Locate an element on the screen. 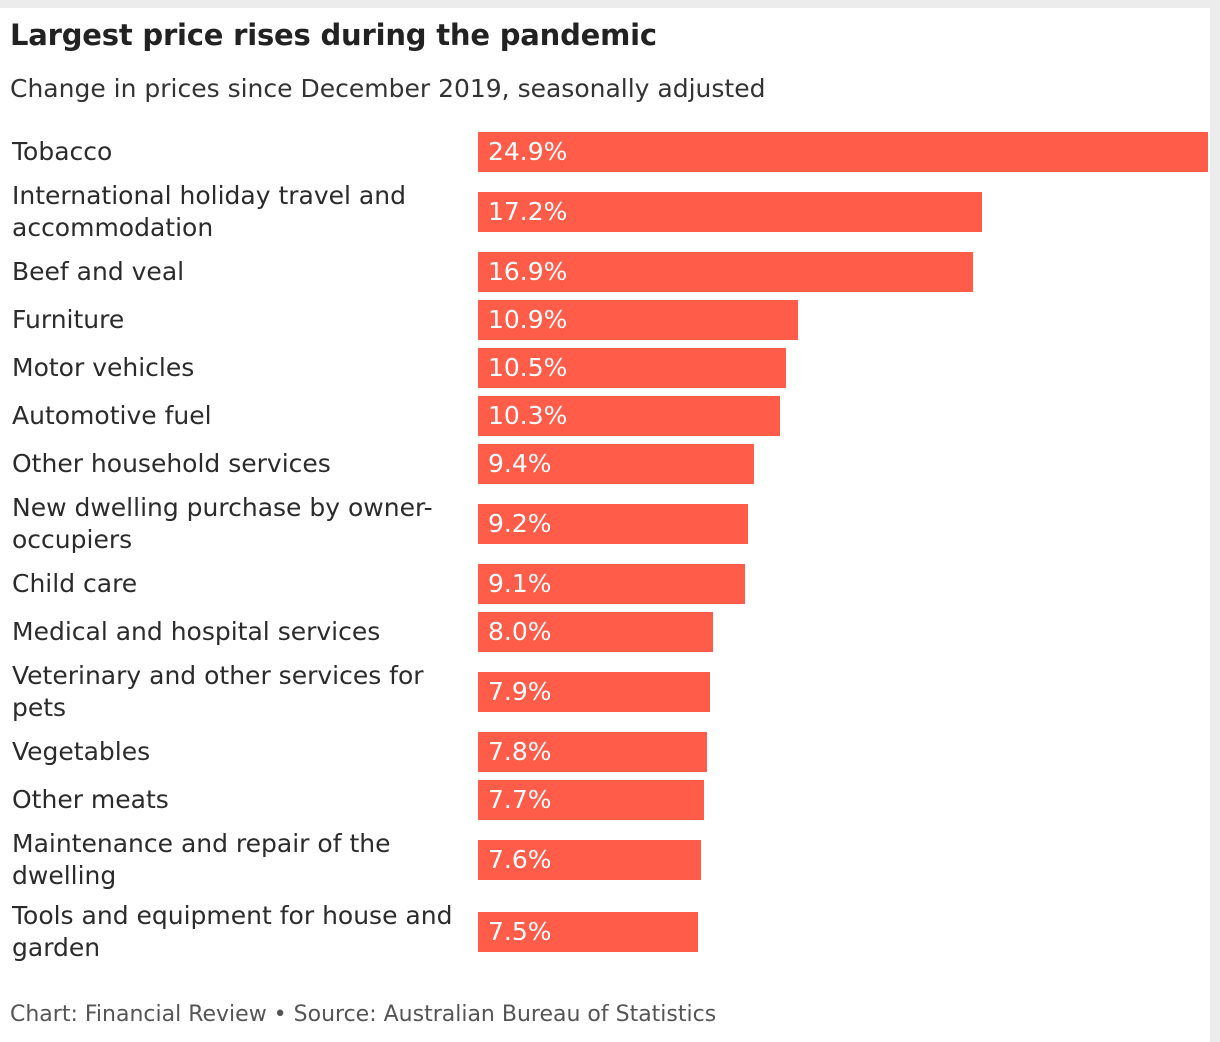  category-label-text: Child care is located at coordinates (74, 584).